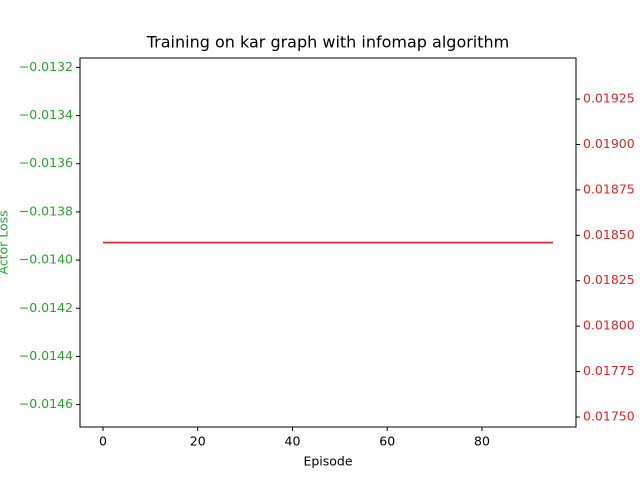 Image resolution: width=640 pixels, height=480 pixels. Describe the element at coordinates (46, 162) in the screenshot. I see `y-tick-label: −0.0136` at that location.